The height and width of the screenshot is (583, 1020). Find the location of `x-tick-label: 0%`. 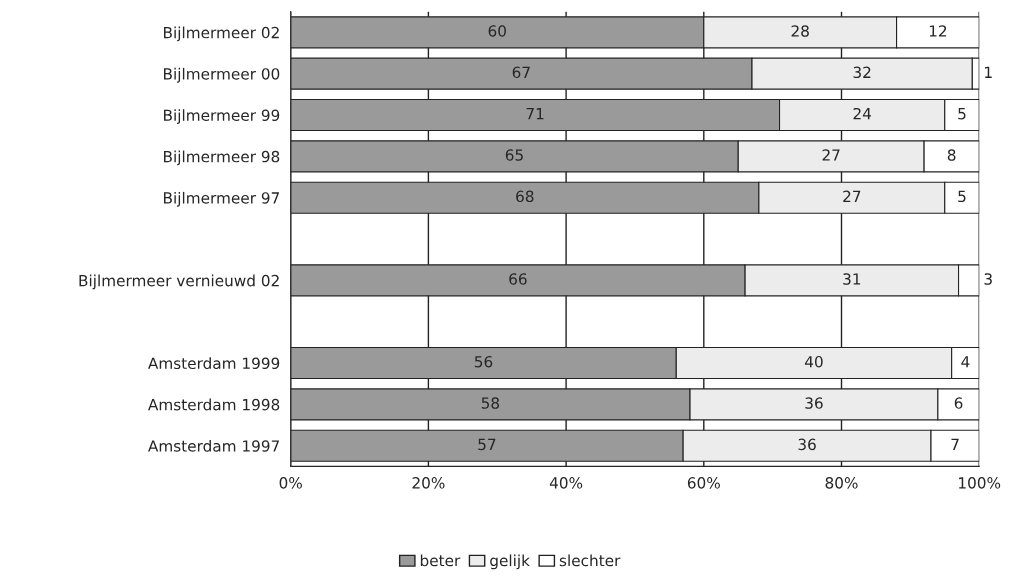

x-tick-label: 0% is located at coordinates (290, 483).